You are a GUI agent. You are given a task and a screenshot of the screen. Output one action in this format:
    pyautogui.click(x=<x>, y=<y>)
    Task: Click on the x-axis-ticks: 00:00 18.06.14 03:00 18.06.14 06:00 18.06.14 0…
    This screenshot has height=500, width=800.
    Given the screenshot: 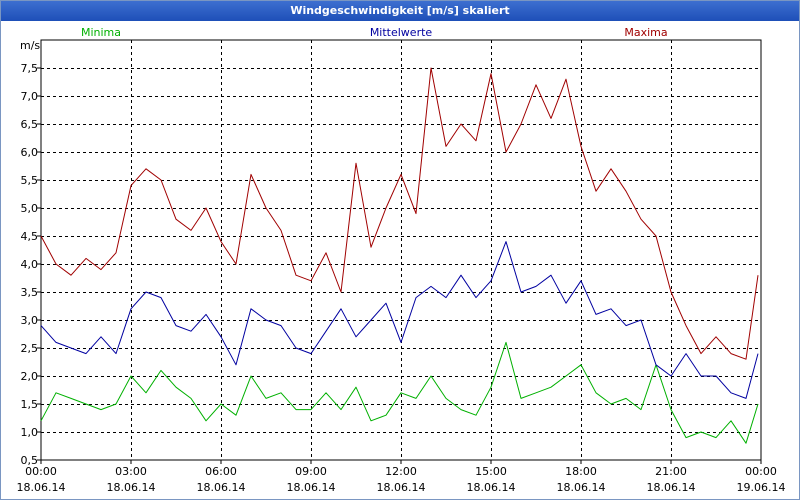 What is the action you would take?
    pyautogui.click(x=401, y=477)
    